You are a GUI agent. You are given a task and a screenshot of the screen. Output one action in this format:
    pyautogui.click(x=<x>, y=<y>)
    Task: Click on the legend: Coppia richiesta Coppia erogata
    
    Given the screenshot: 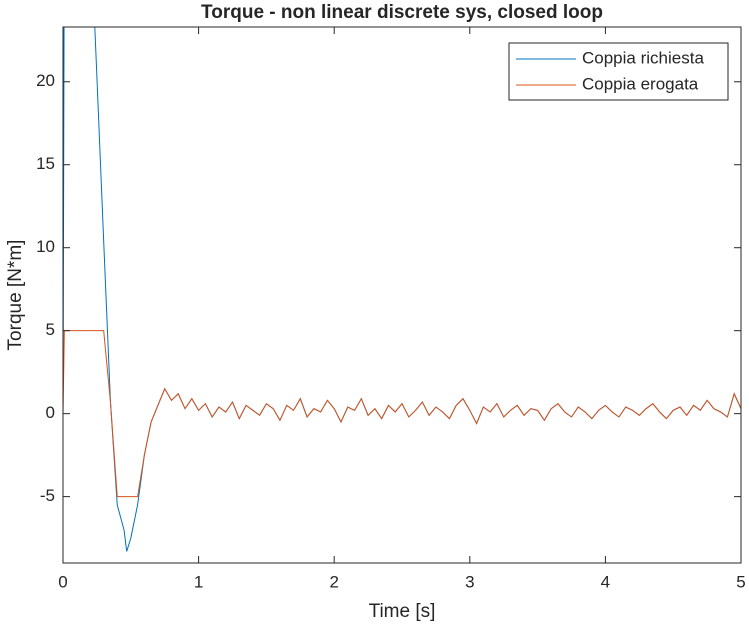 What is the action you would take?
    pyautogui.click(x=618, y=71)
    